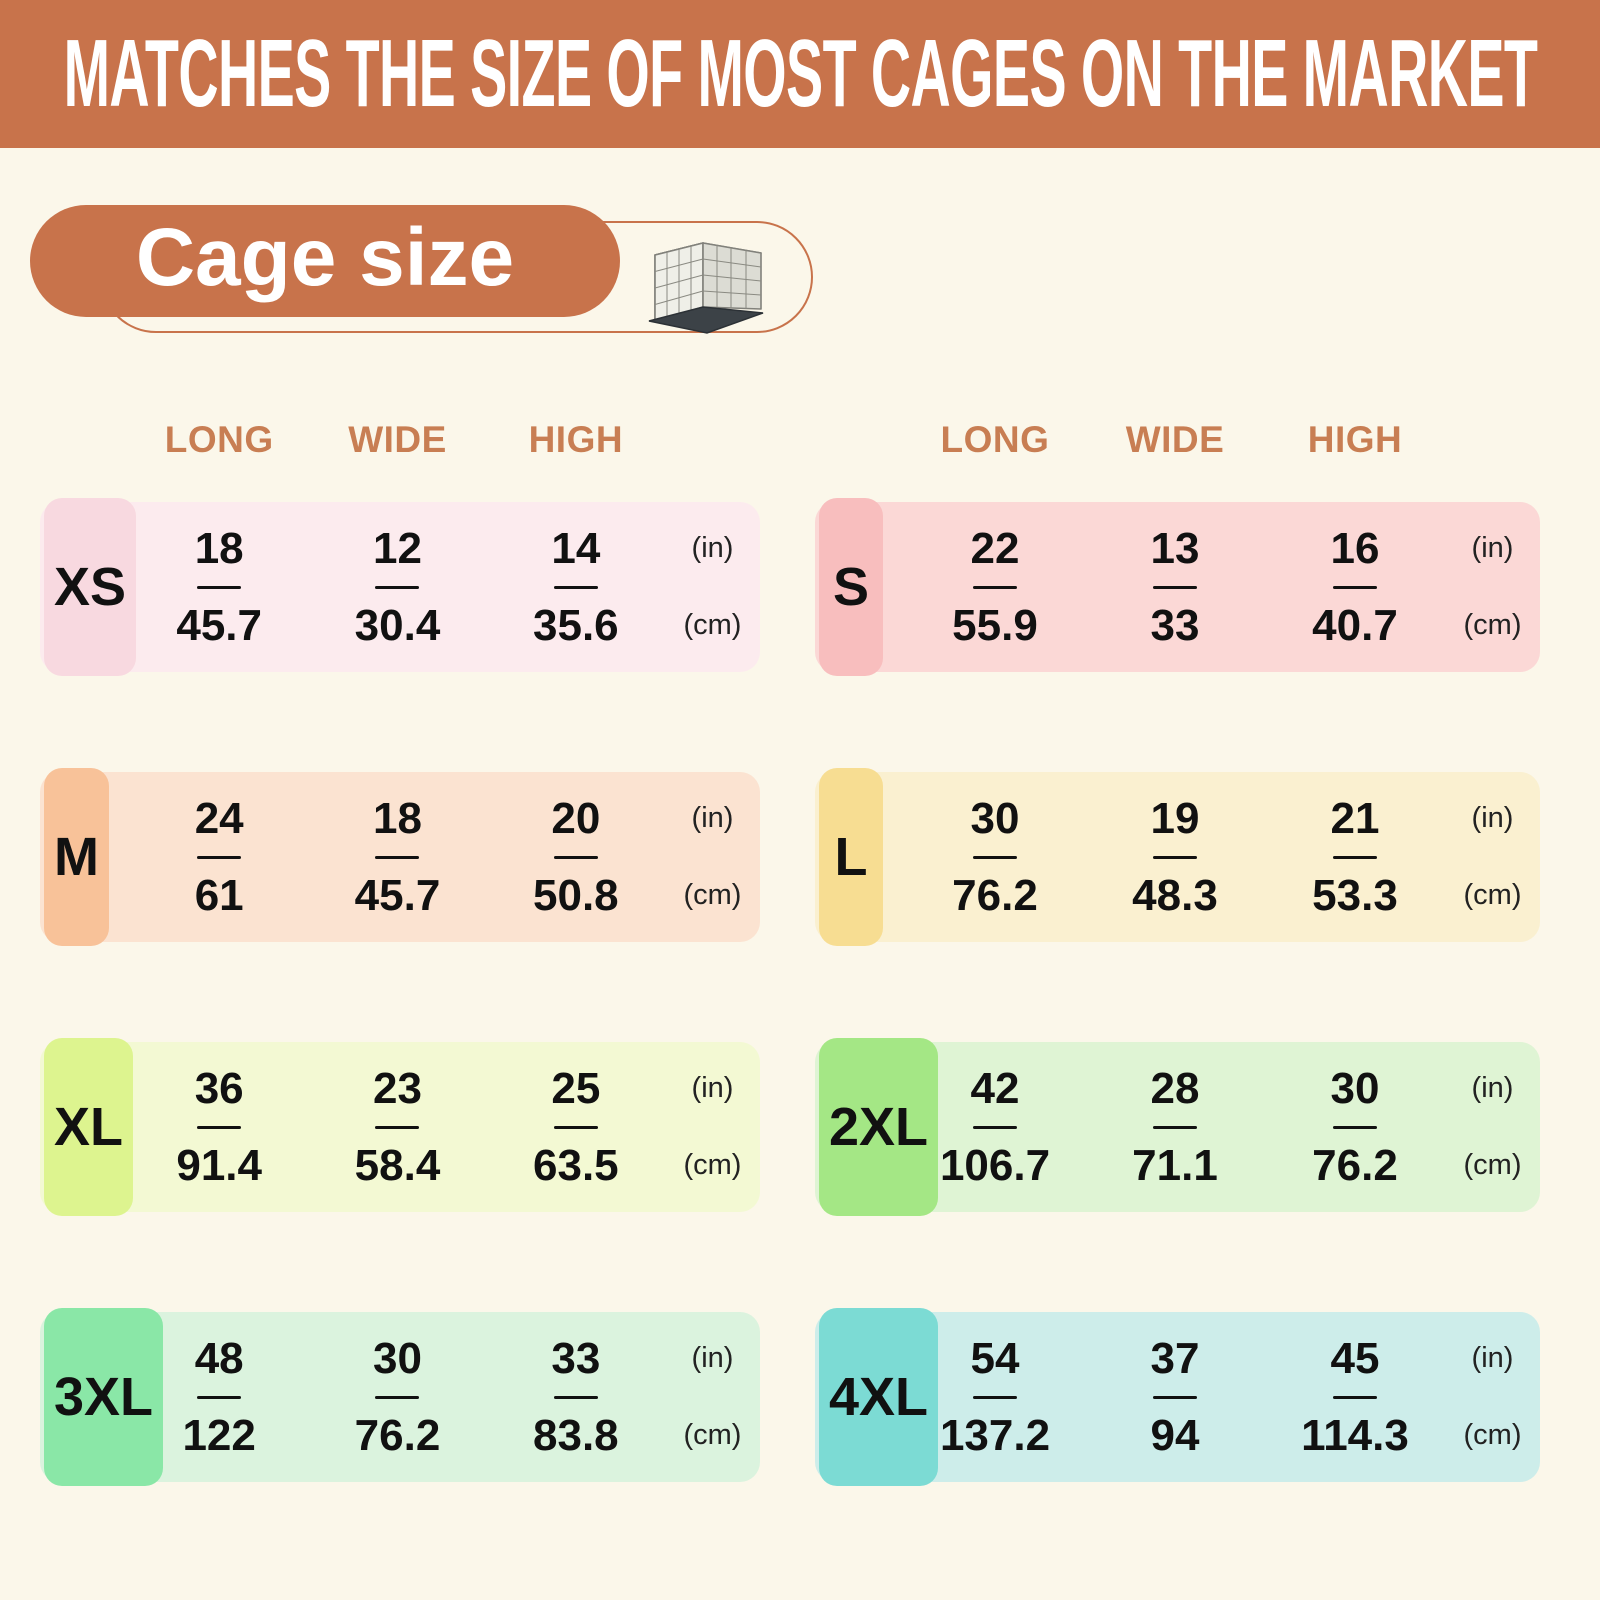 The height and width of the screenshot is (1600, 1600). Describe the element at coordinates (397, 548) in the screenshot. I see `value-wide-in: 12` at that location.